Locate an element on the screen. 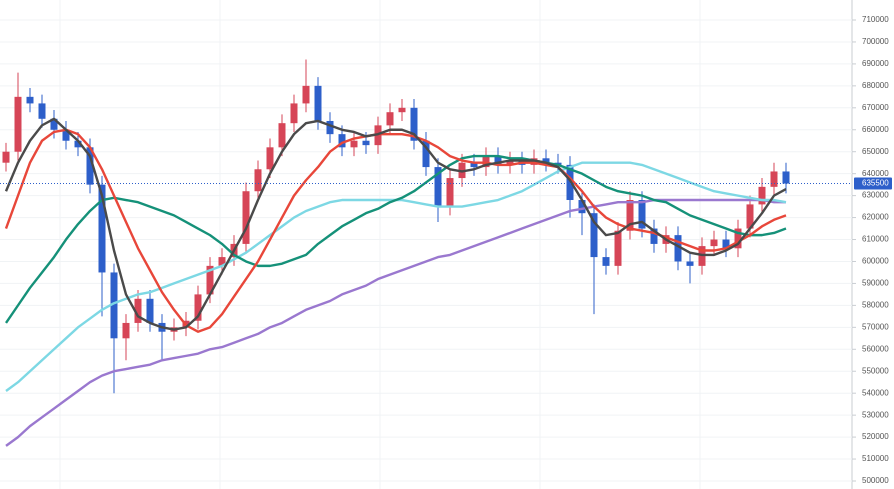 Image resolution: width=894 pixels, height=489 pixels. y-tick-label: 590000 is located at coordinates (875, 283).